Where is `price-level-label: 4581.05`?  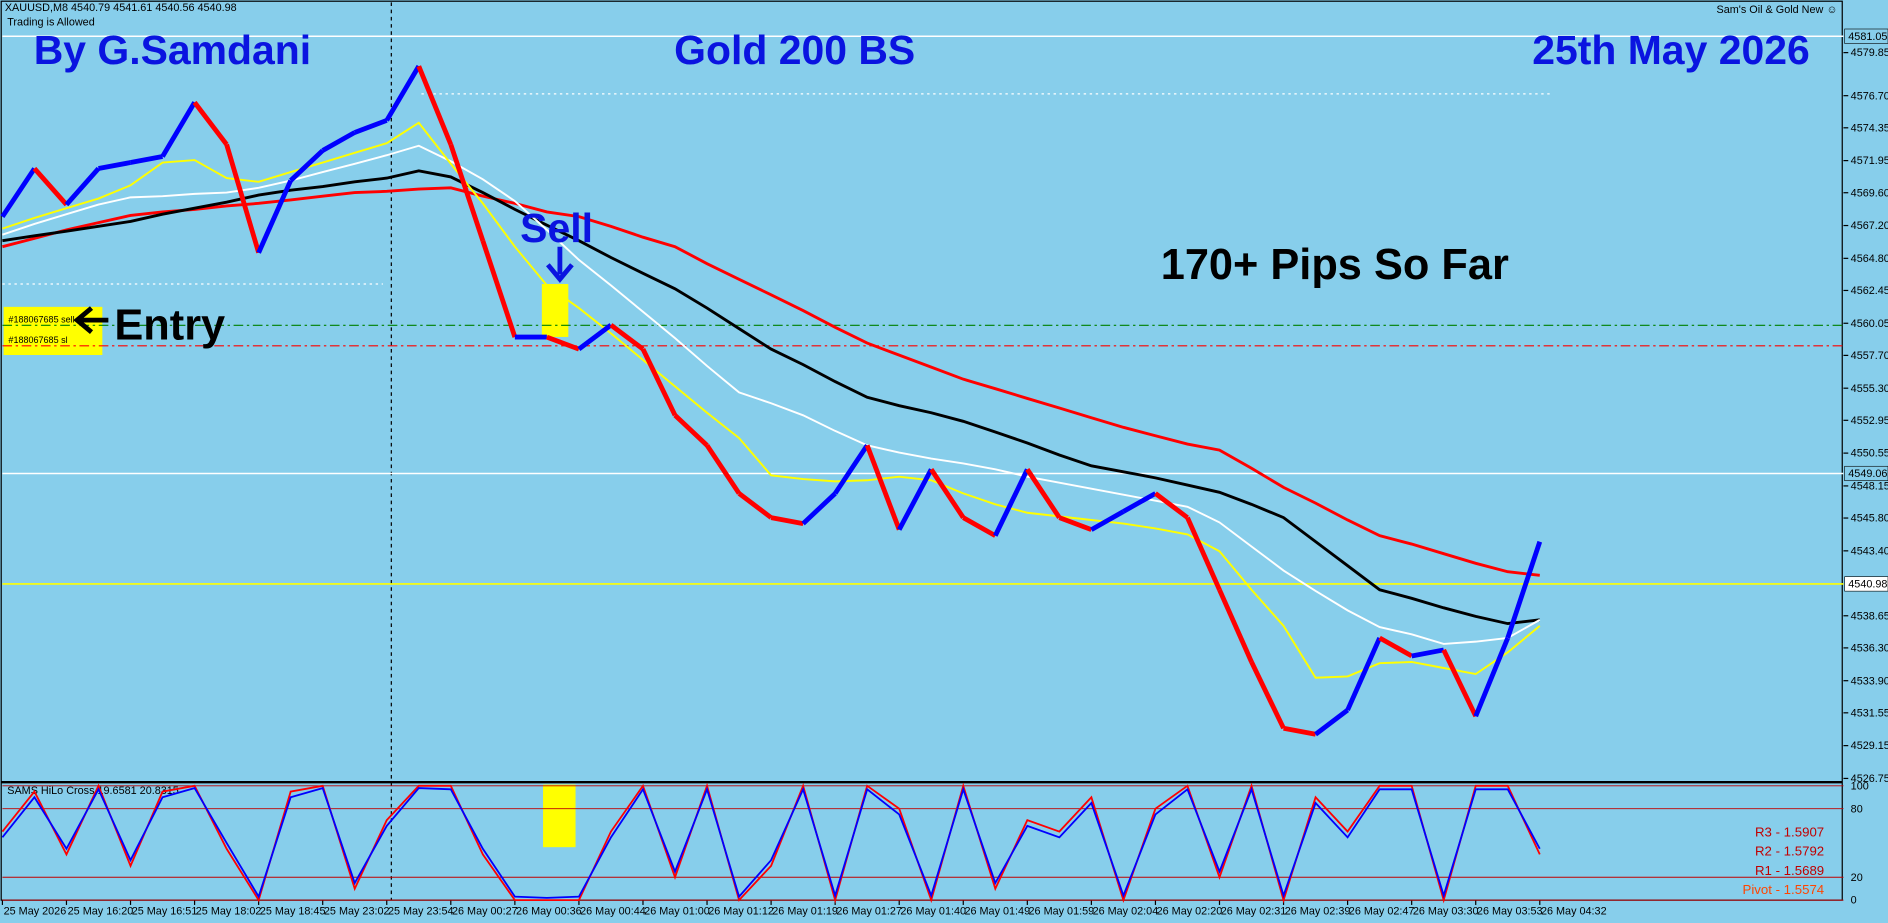
price-level-label: 4581.05 is located at coordinates (1867, 37).